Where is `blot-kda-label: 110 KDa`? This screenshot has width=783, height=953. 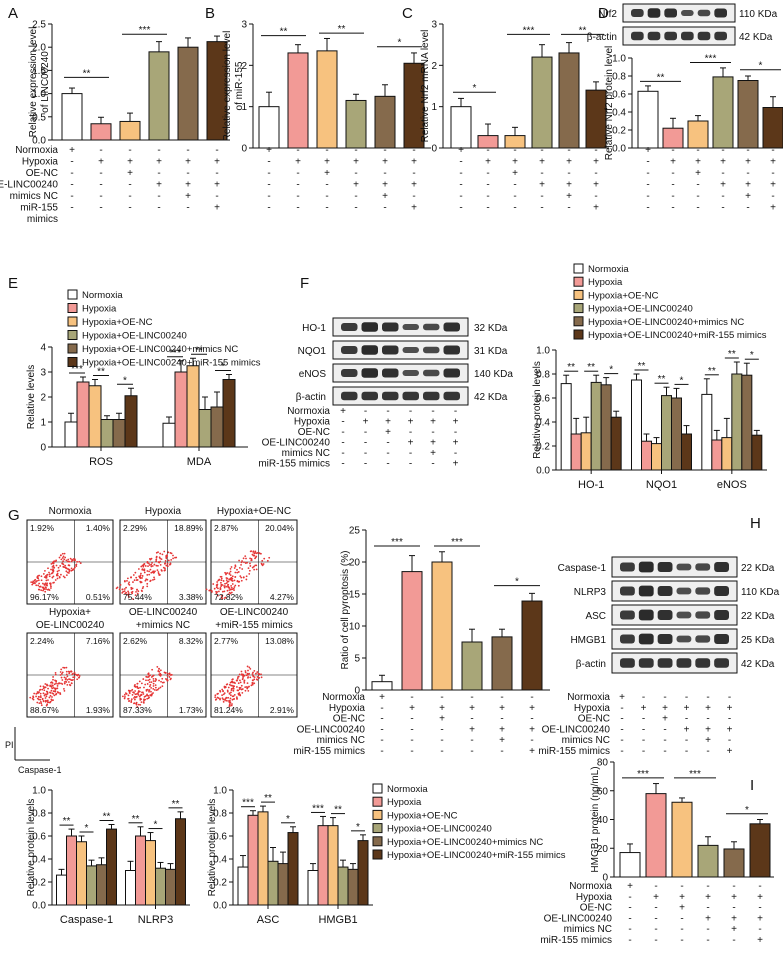 blot-kda-label: 110 KDa is located at coordinates (760, 592).